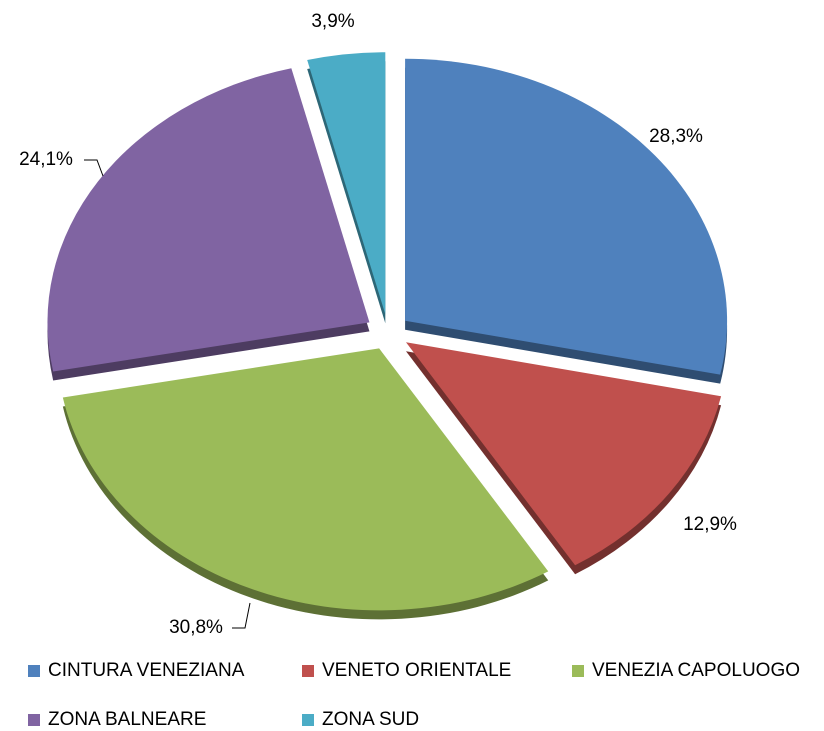  Describe the element at coordinates (46, 159) in the screenshot. I see `data-label: 24,1%` at that location.